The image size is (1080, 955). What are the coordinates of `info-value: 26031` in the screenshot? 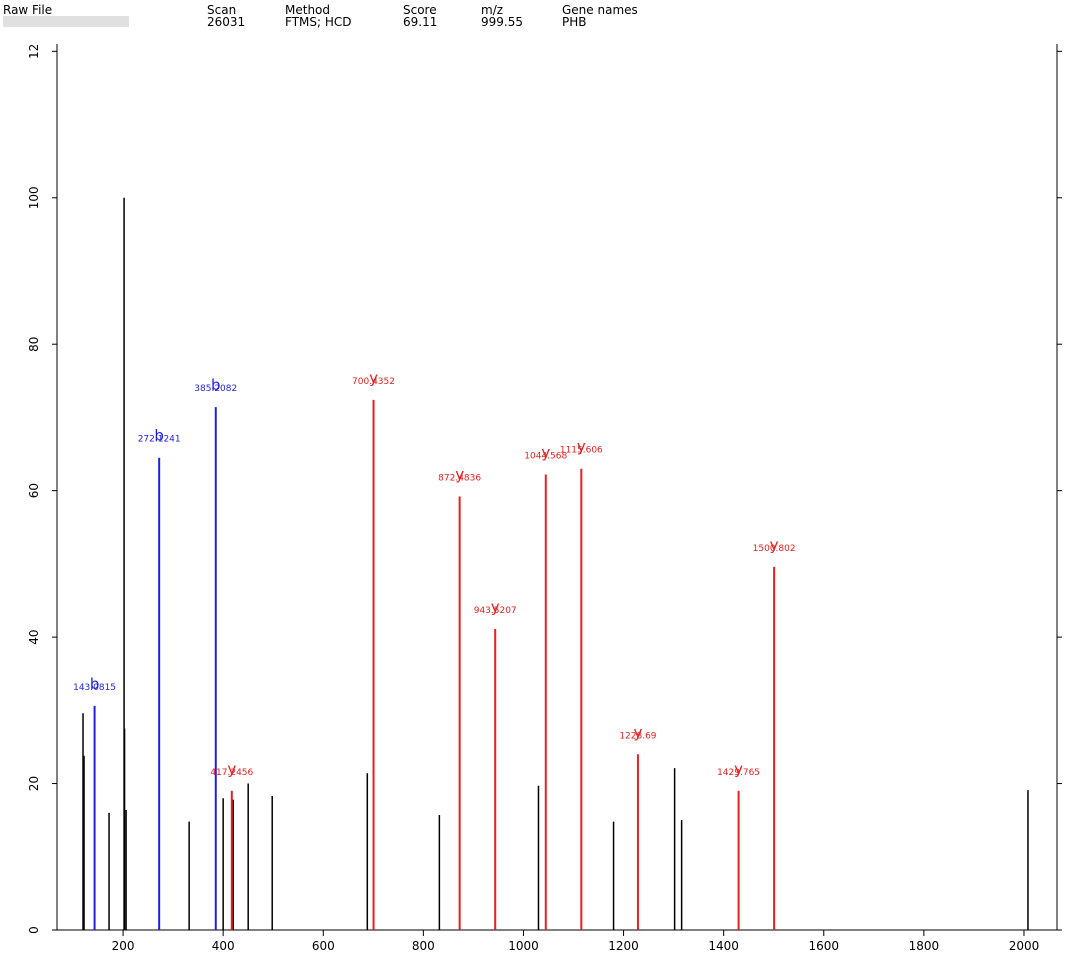 It's located at (226, 22).